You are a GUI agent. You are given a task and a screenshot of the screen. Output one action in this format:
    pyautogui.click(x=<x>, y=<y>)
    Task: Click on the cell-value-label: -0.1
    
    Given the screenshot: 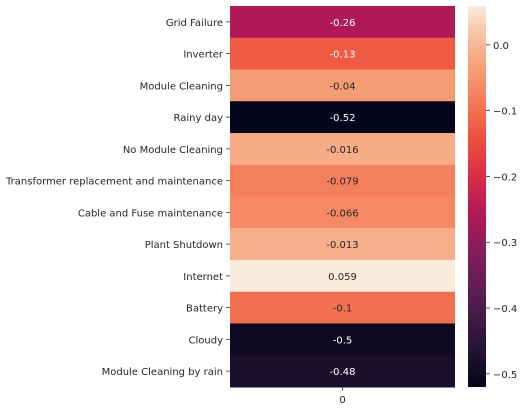 What is the action you would take?
    pyautogui.click(x=343, y=309)
    